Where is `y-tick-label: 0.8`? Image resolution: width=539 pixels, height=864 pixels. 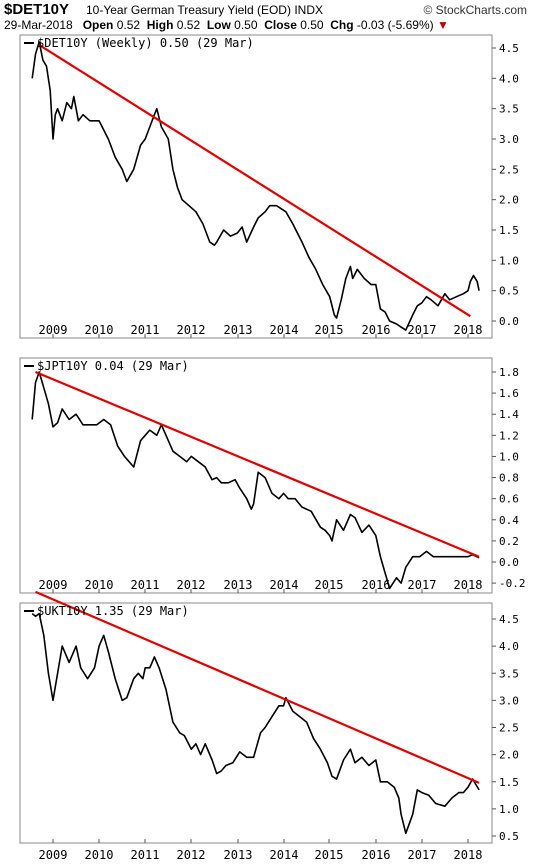
y-tick-label: 0.8 is located at coordinates (509, 478).